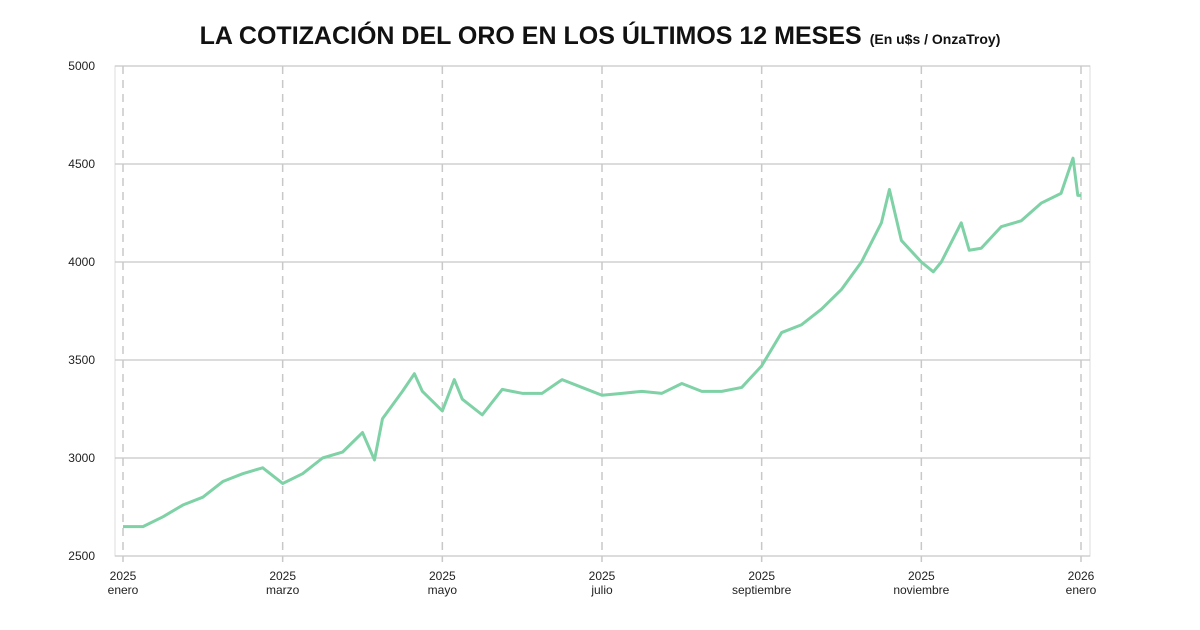 This screenshot has height=630, width=1200. What do you see at coordinates (443, 590) in the screenshot?
I see `x-tick-label-line: mayo` at bounding box center [443, 590].